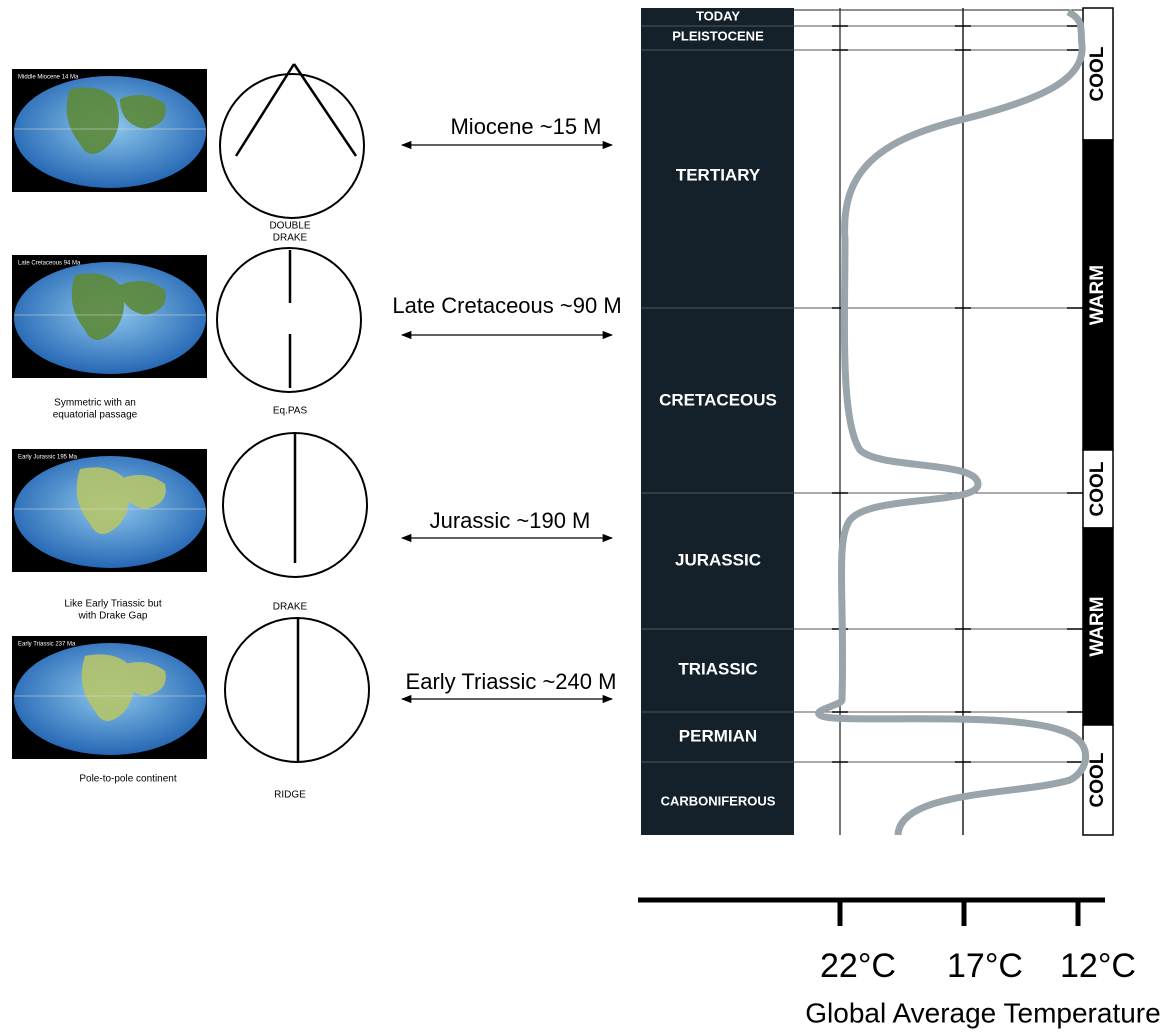 Image resolution: width=1175 pixels, height=1034 pixels. I want to click on map-caption: Symmetric with an, so click(95, 403).